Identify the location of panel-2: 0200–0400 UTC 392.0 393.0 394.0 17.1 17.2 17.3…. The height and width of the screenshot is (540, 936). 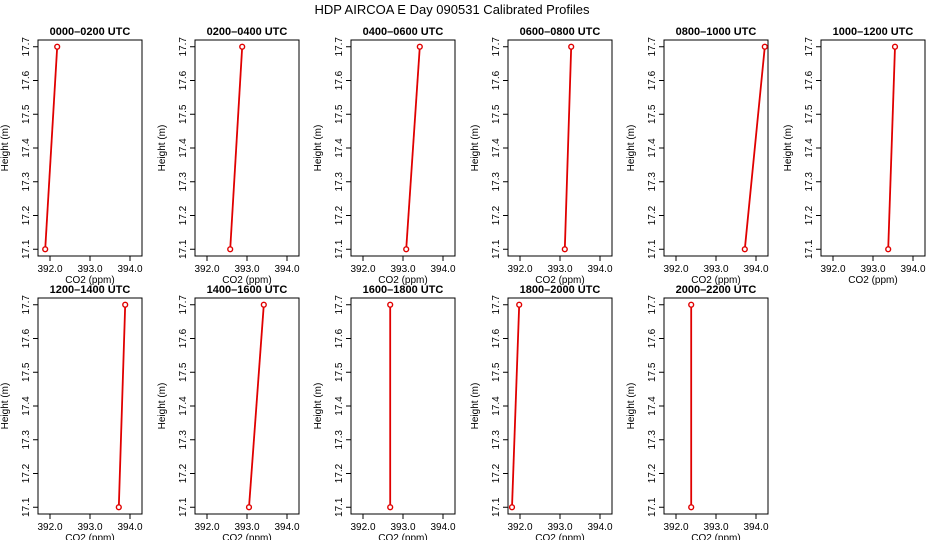
(228, 156).